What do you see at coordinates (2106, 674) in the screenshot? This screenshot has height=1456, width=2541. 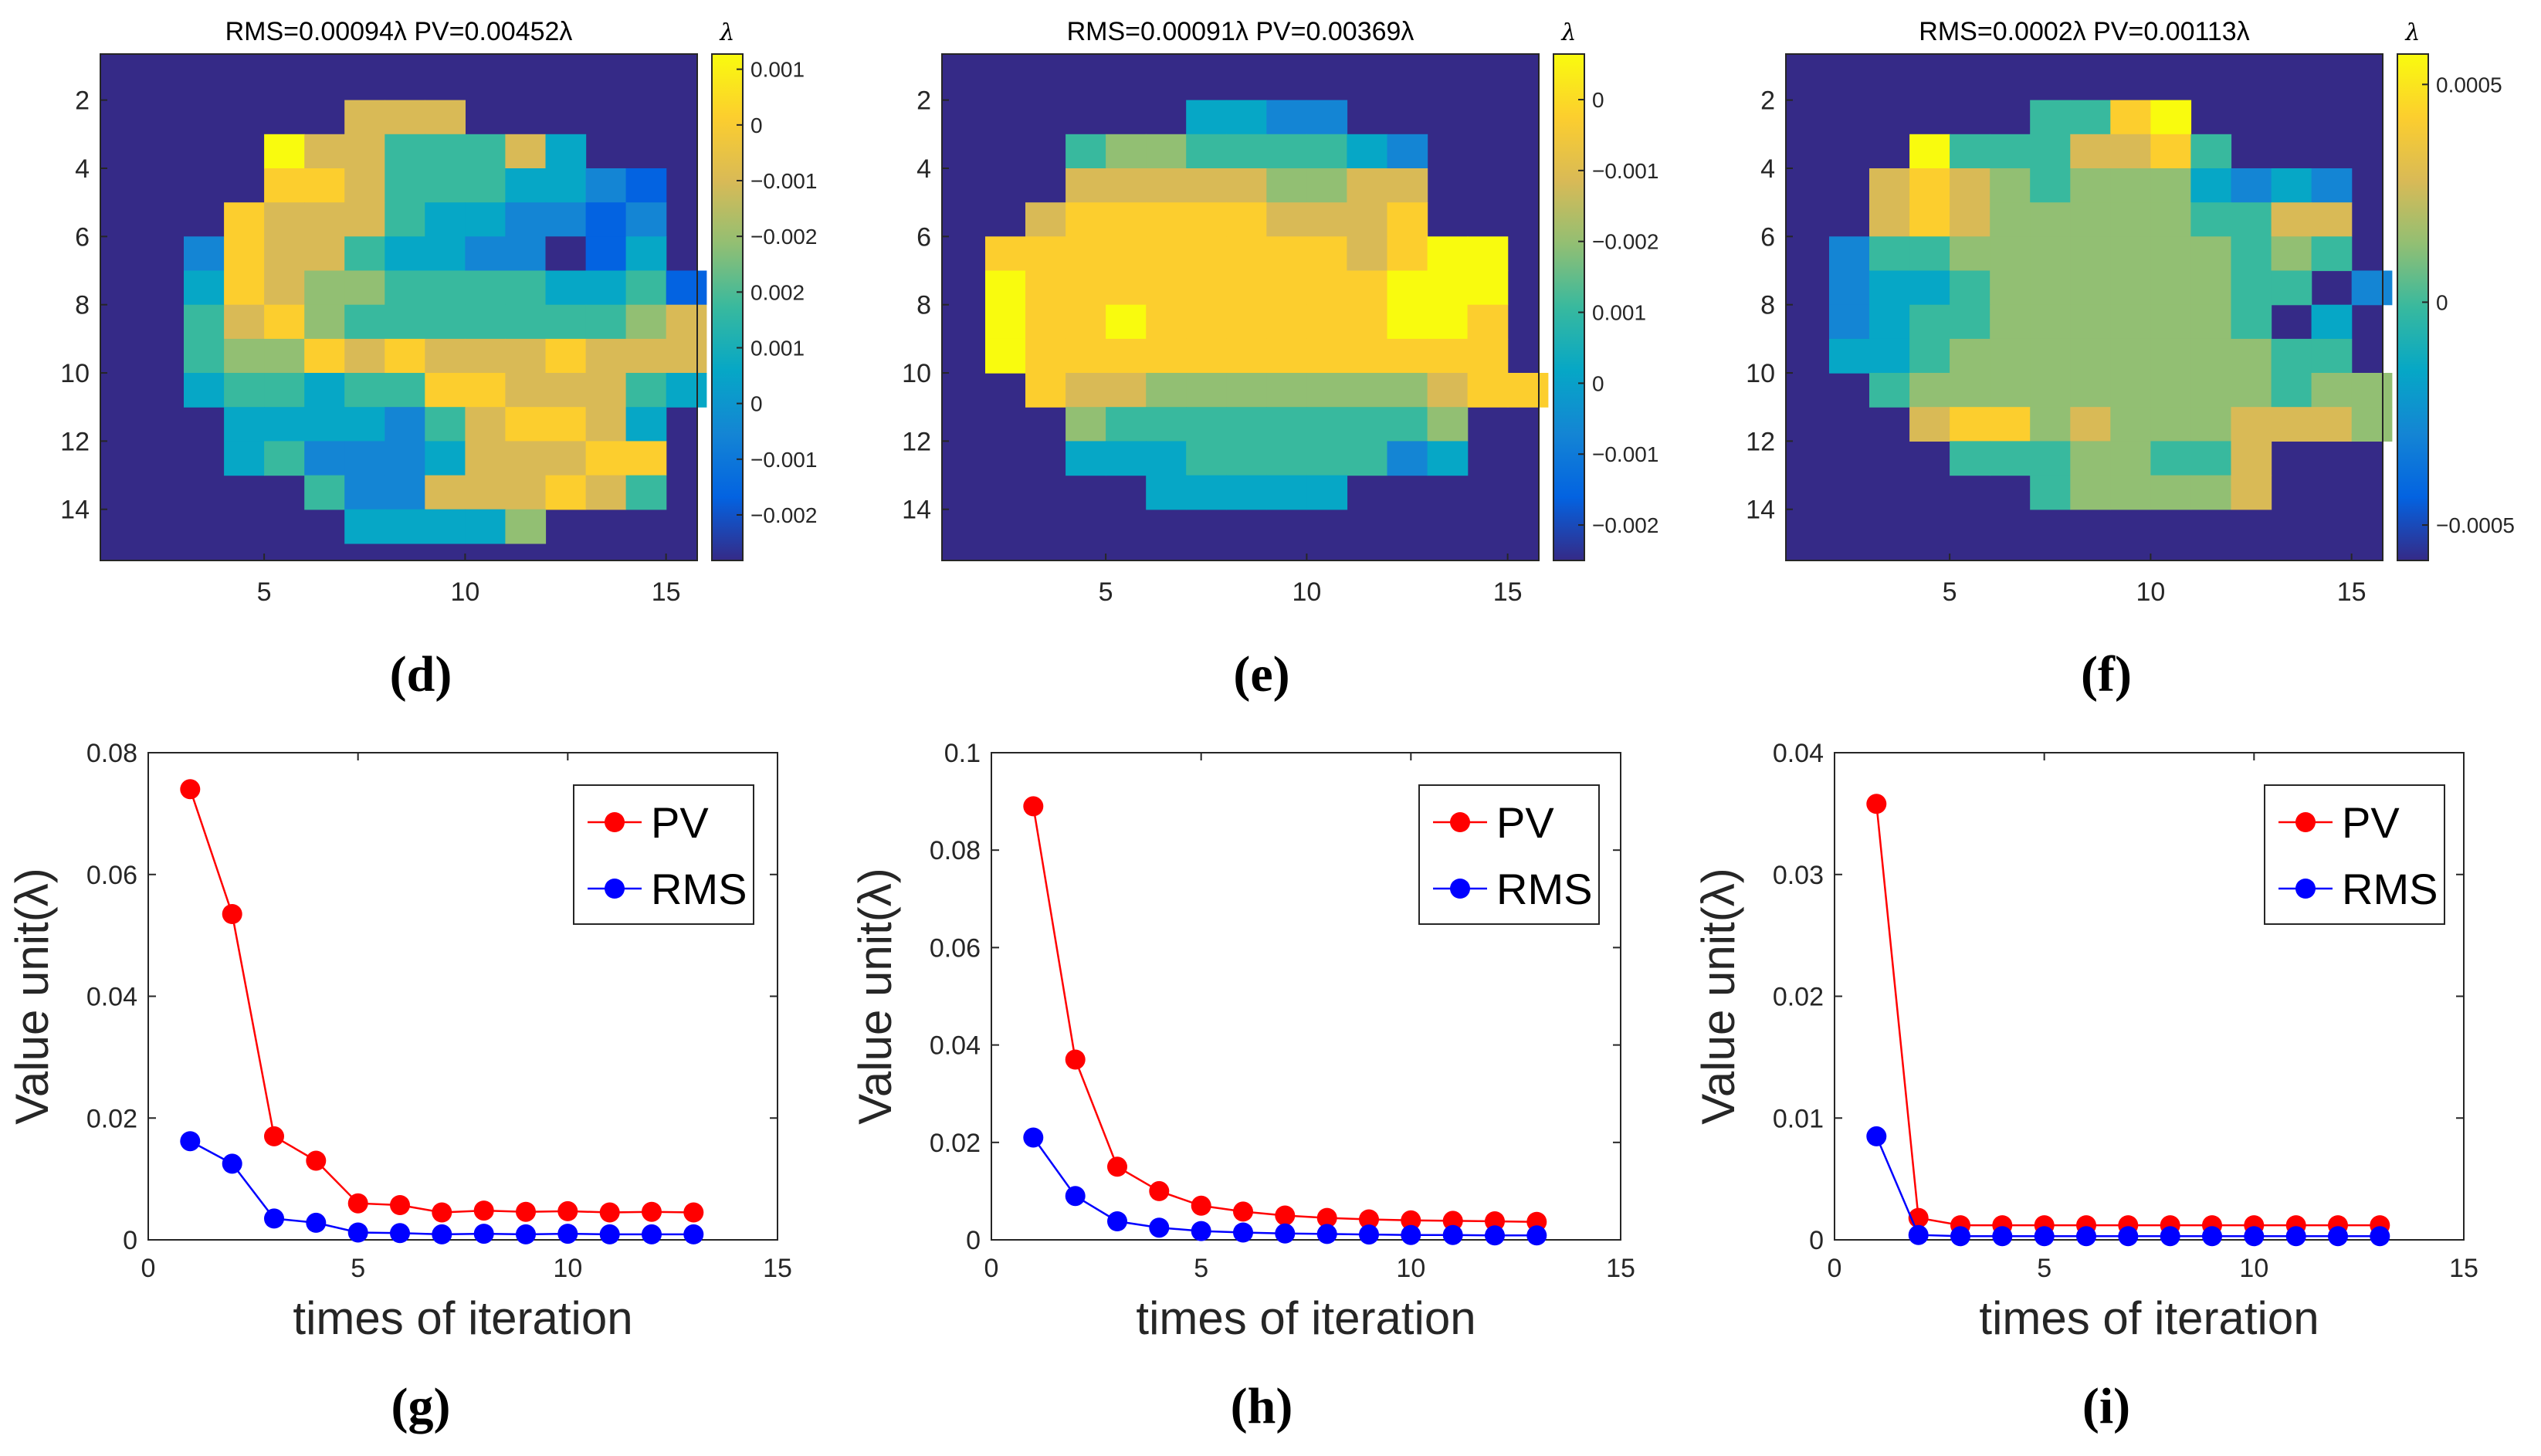 I see `panel-label: (f)` at bounding box center [2106, 674].